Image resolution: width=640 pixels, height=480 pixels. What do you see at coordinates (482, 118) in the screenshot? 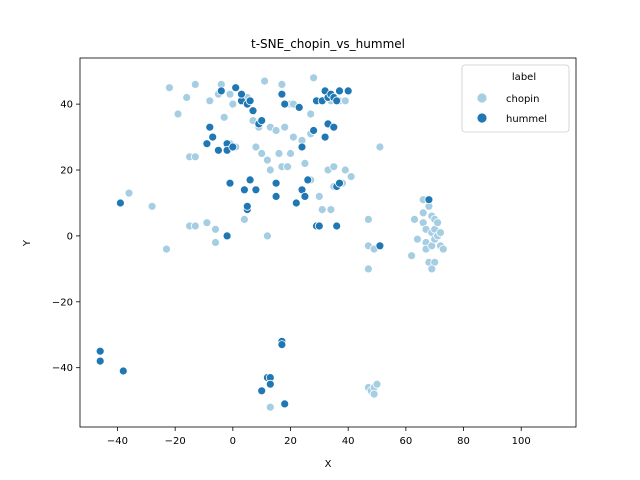
I see `legend-marker-hummel` at bounding box center [482, 118].